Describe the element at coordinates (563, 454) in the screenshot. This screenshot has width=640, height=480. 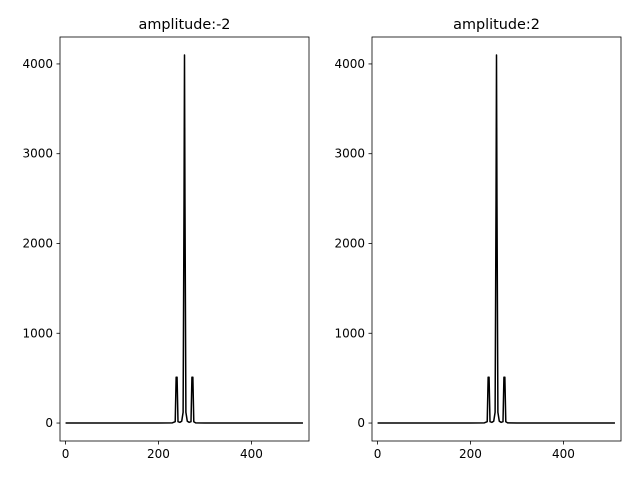
I see `subplot-right-xtick-label-400: 400` at that location.